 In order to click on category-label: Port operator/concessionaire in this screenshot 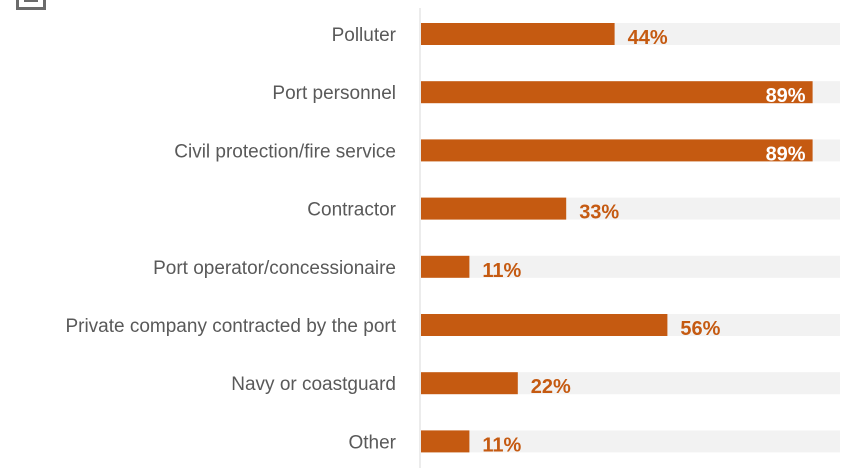, I will do `click(274, 268)`.